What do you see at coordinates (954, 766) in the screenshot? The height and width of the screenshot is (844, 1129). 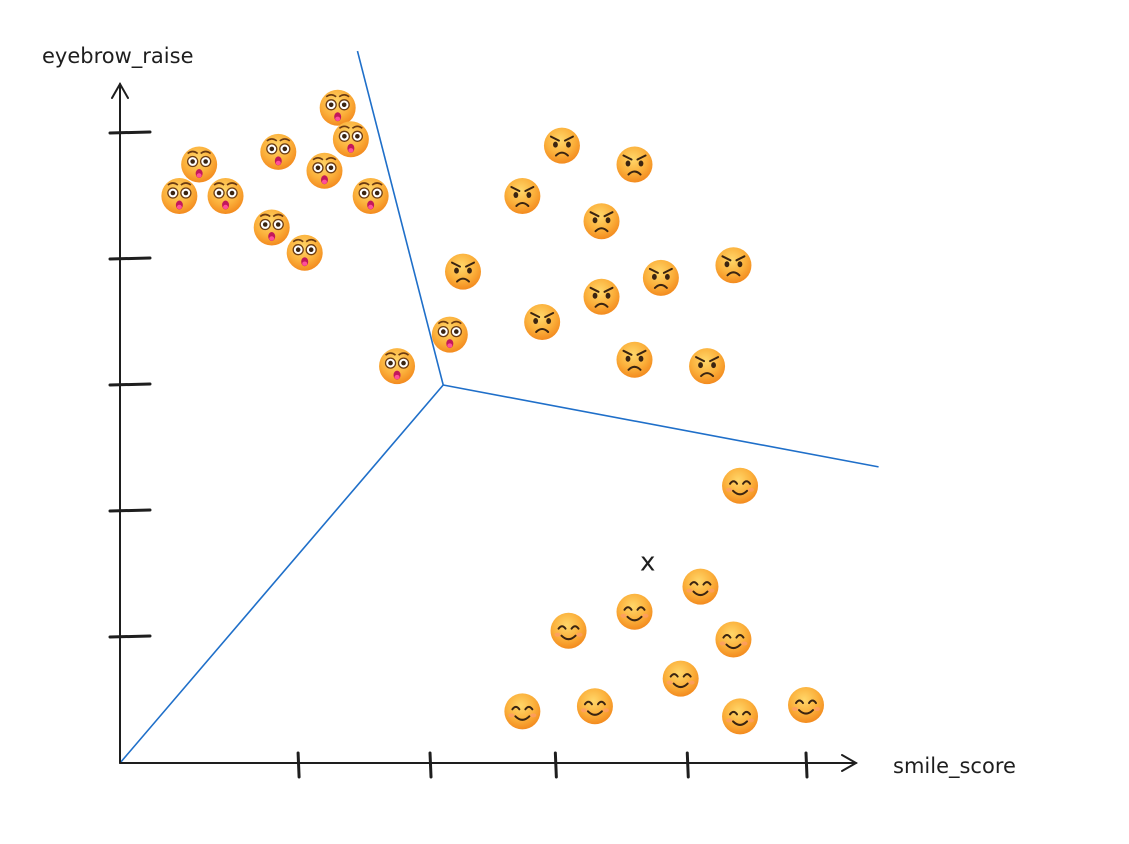 I see `x-axis-label: smile_score` at bounding box center [954, 766].